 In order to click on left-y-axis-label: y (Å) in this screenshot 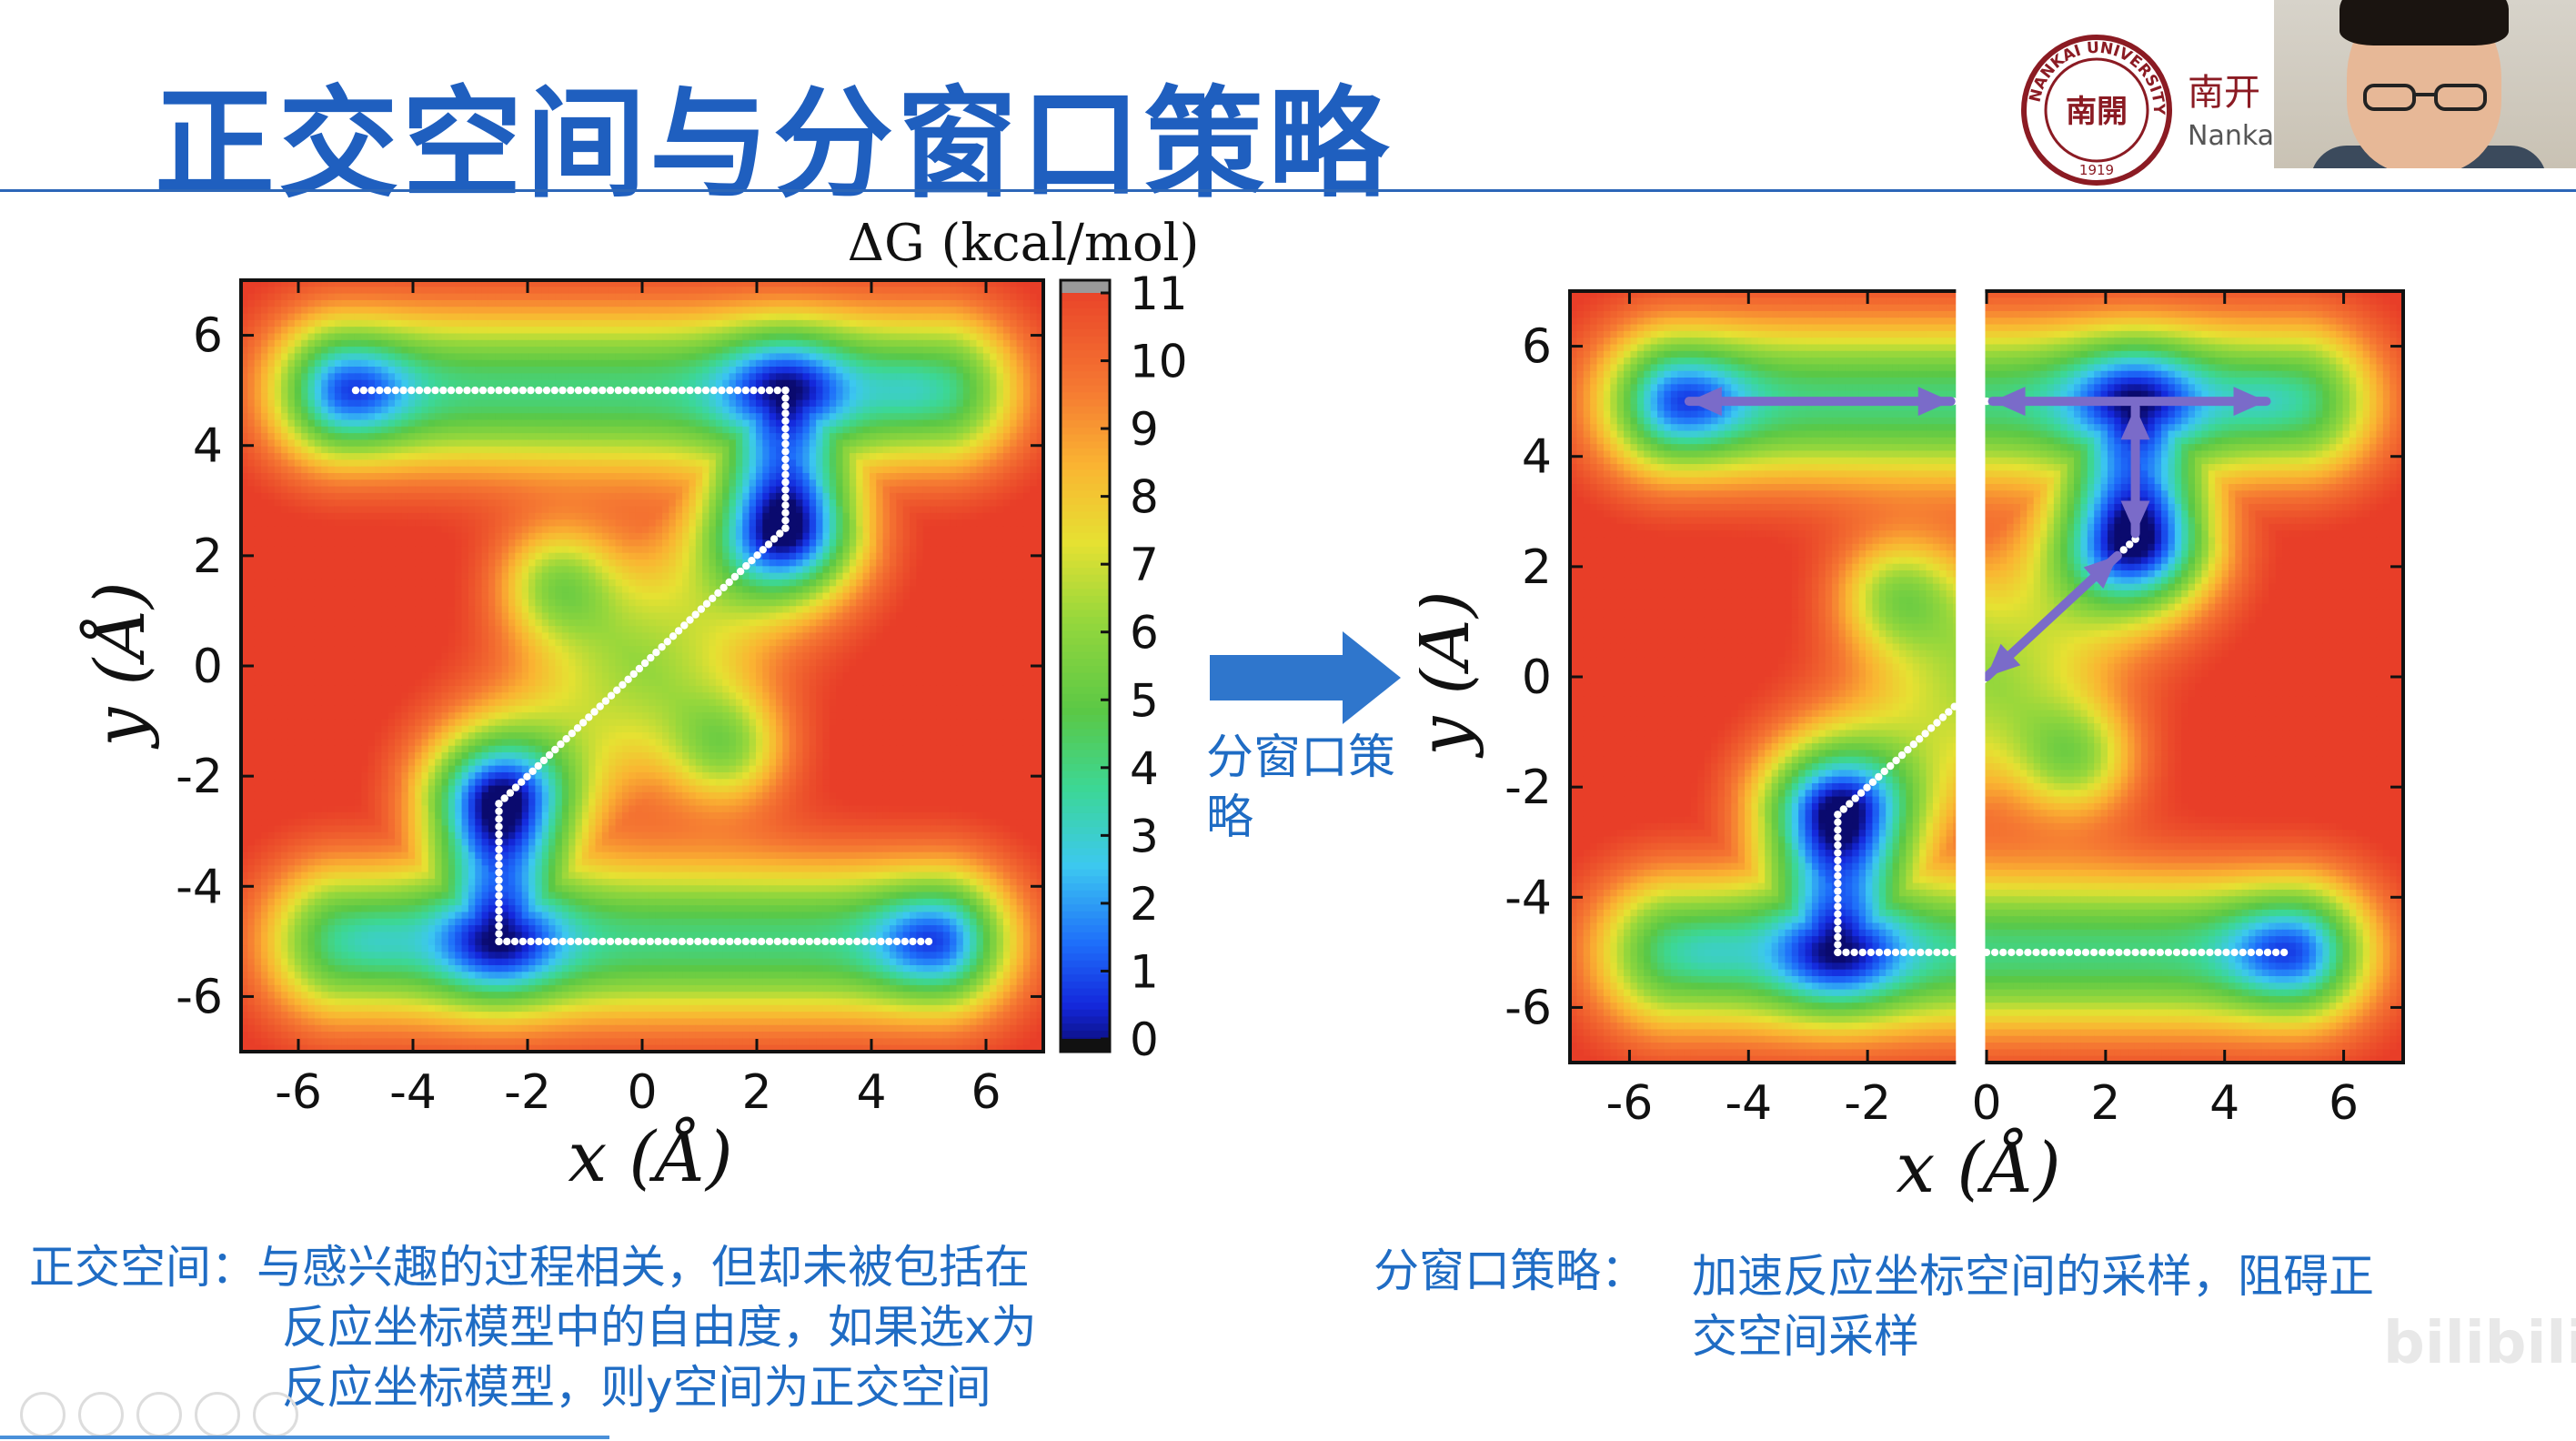, I will do `click(119, 665)`.